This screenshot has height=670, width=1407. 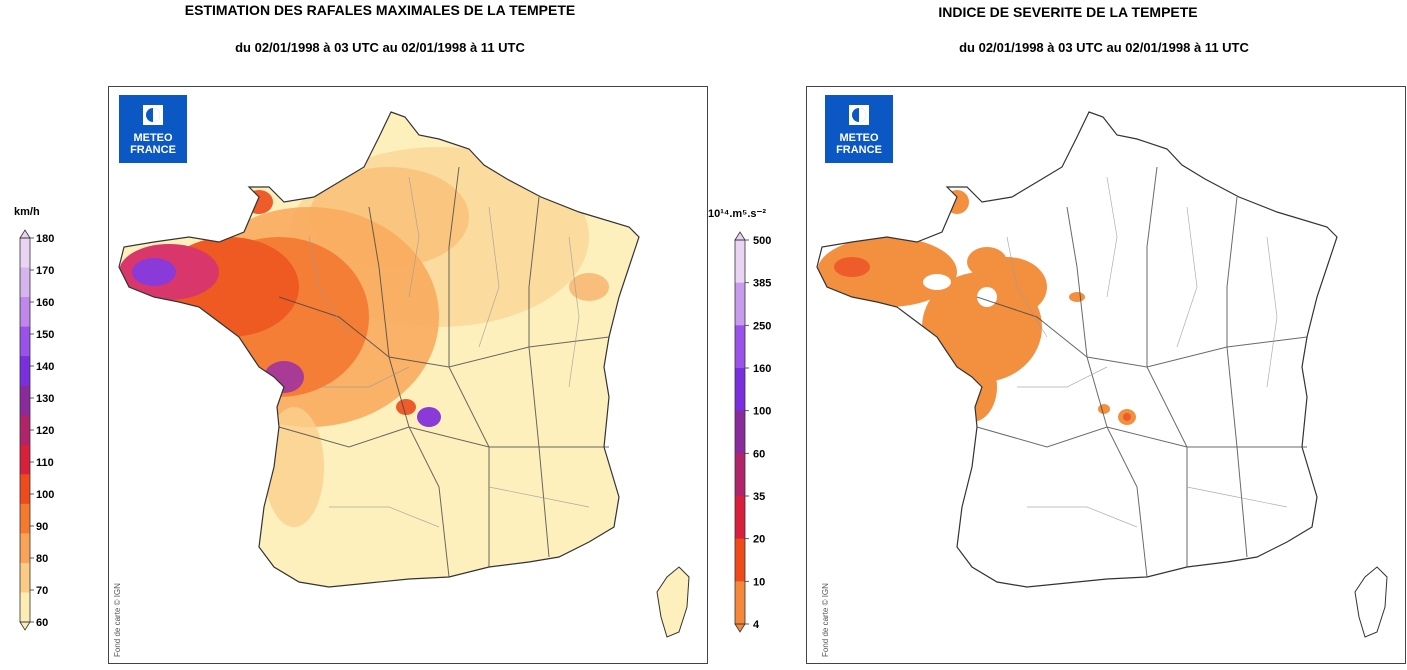 What do you see at coordinates (737, 214) in the screenshot?
I see `right-colorbar-unit: 10¹⁴.m⁵.s⁻²` at bounding box center [737, 214].